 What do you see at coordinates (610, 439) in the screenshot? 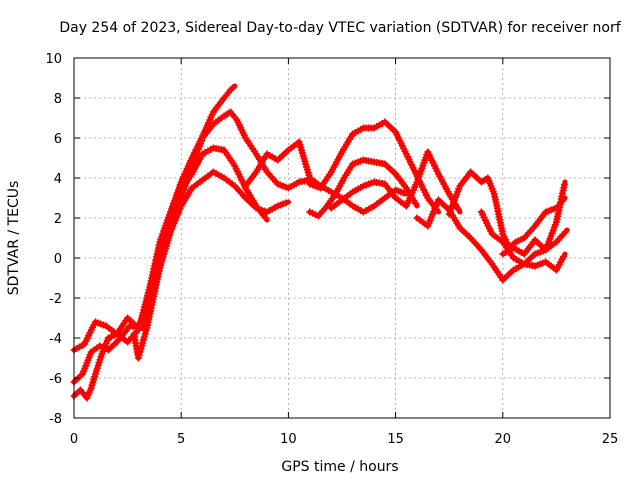
I see `x-tick-label: 25` at bounding box center [610, 439].